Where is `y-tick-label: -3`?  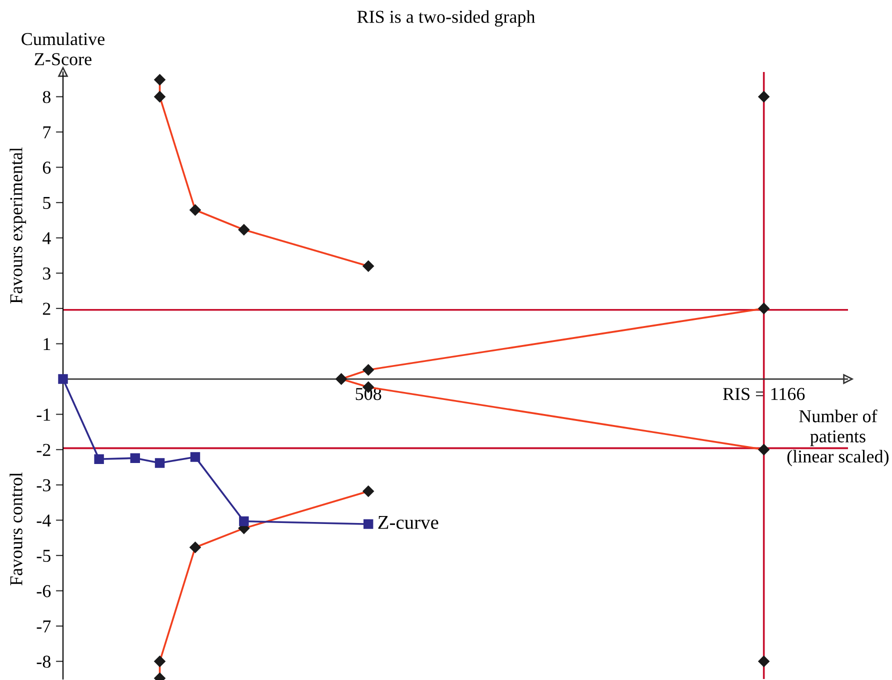 y-tick-label: -3 is located at coordinates (43, 485).